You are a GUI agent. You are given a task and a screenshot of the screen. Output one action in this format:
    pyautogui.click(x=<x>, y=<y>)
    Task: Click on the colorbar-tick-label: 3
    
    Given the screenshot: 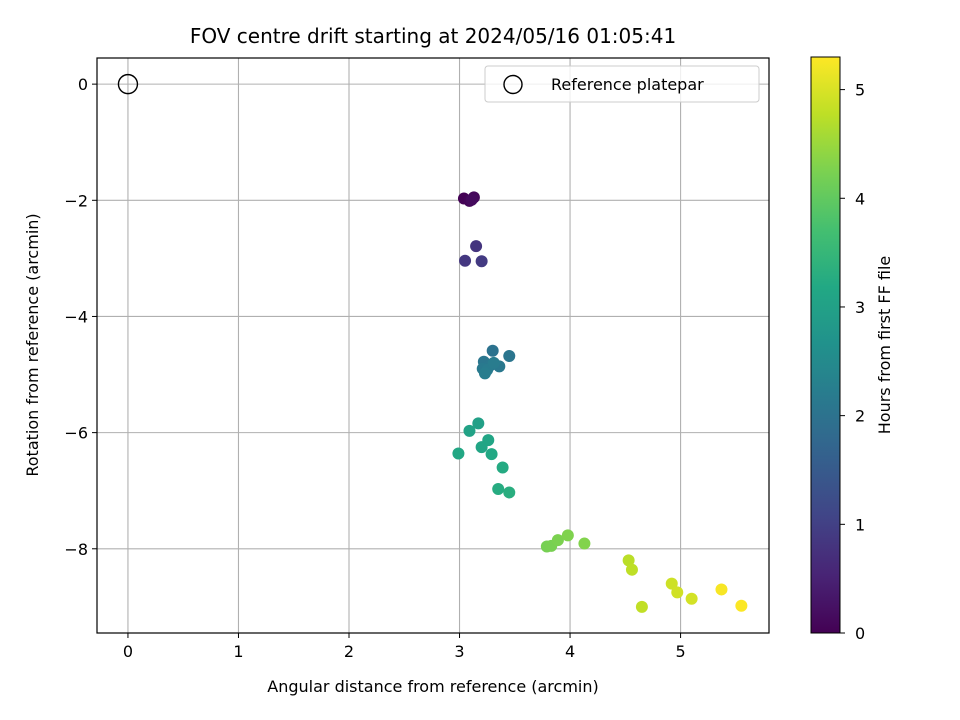 What is the action you would take?
    pyautogui.click(x=860, y=307)
    